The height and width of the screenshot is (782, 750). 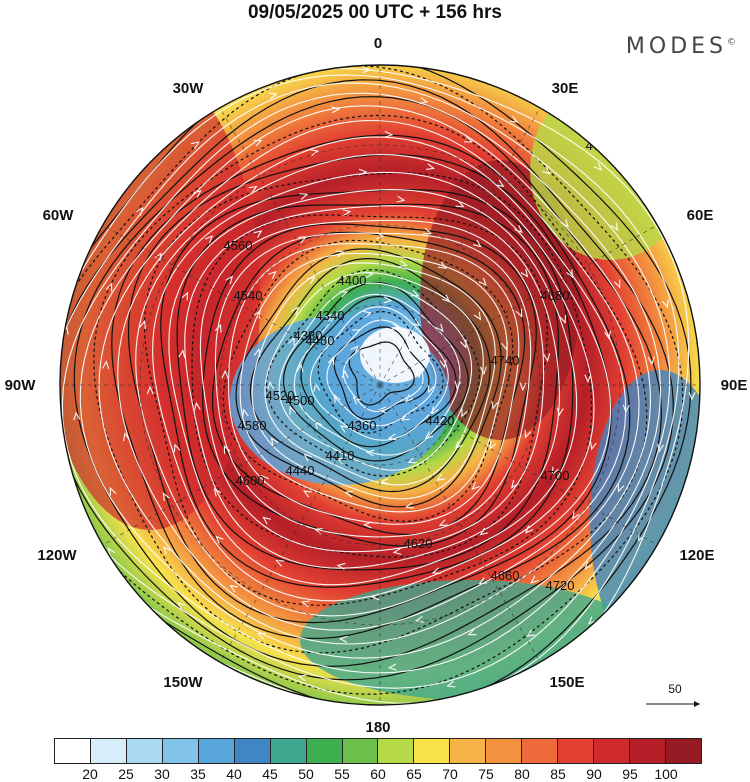 I want to click on contour-label: 4700, so click(x=555, y=475).